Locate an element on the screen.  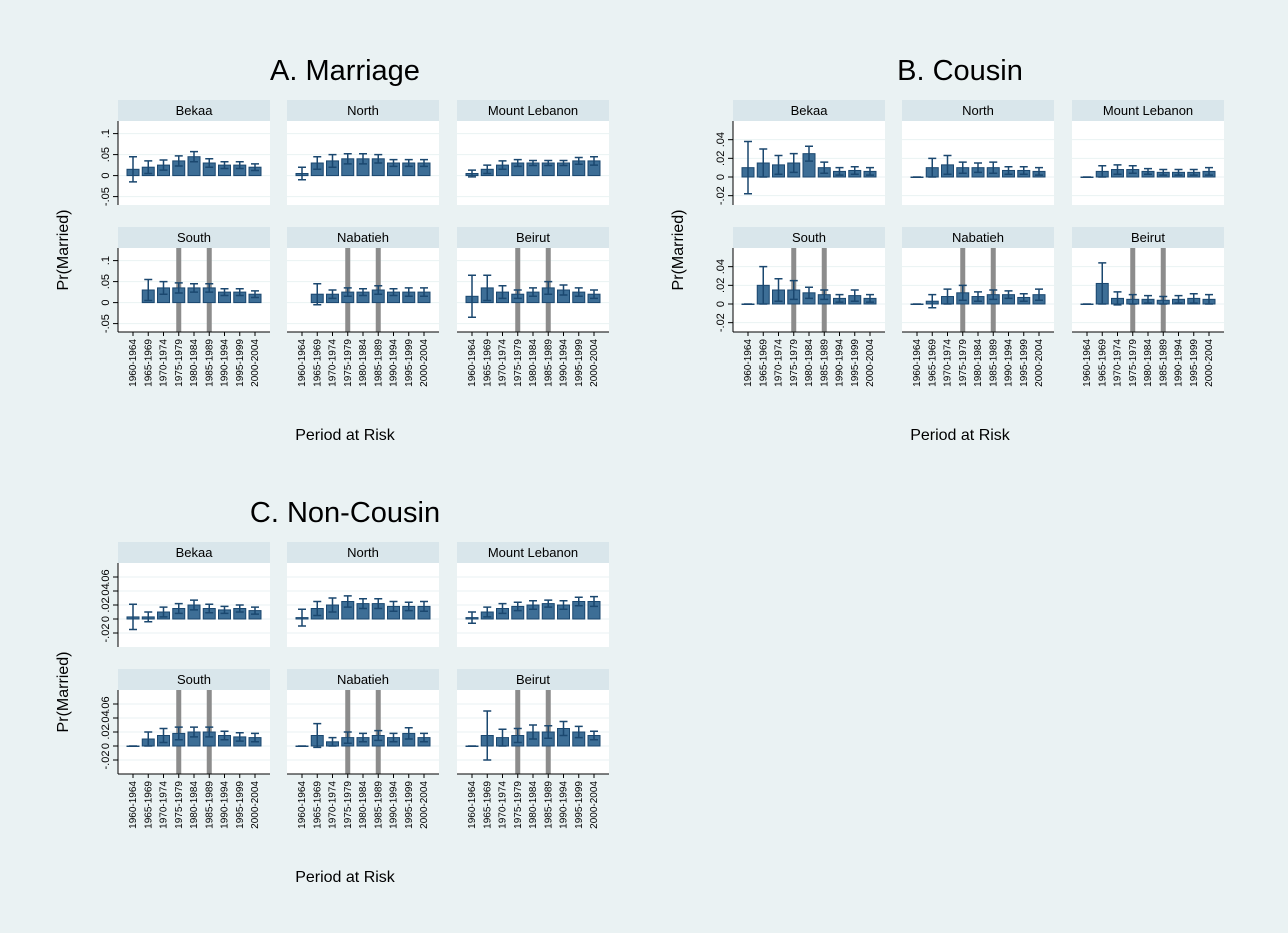
y-axis-label: Pr(Married) is located at coordinates (678, 250).